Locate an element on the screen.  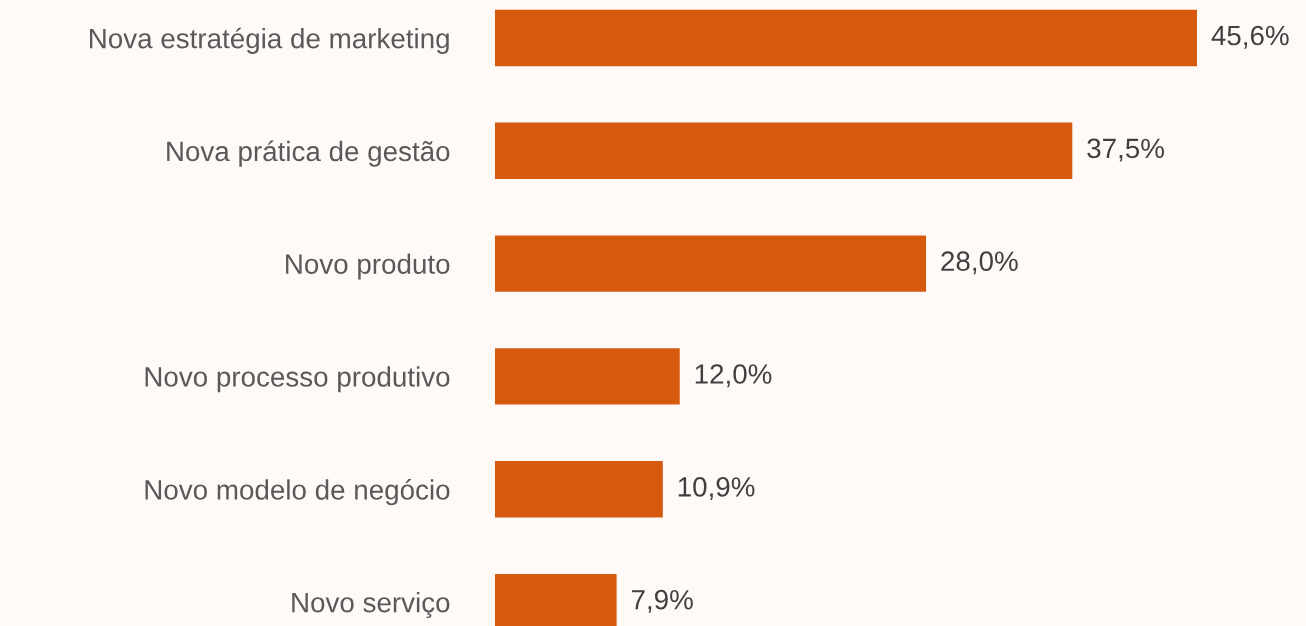
y-tick-label: Novo serviço is located at coordinates (371, 605).